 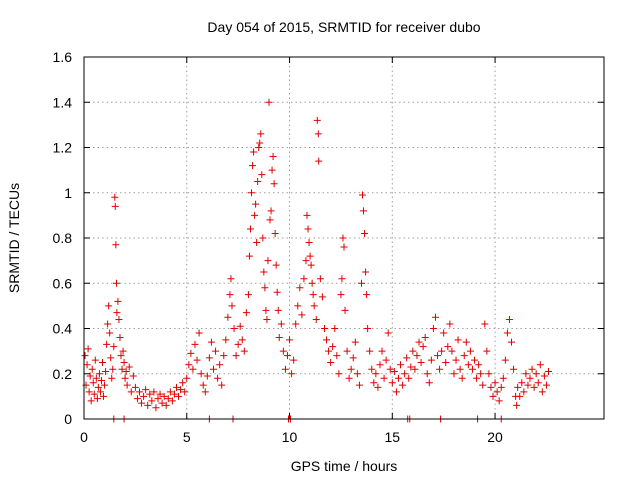 What do you see at coordinates (187, 437) in the screenshot?
I see `x-tick-label: 5` at bounding box center [187, 437].